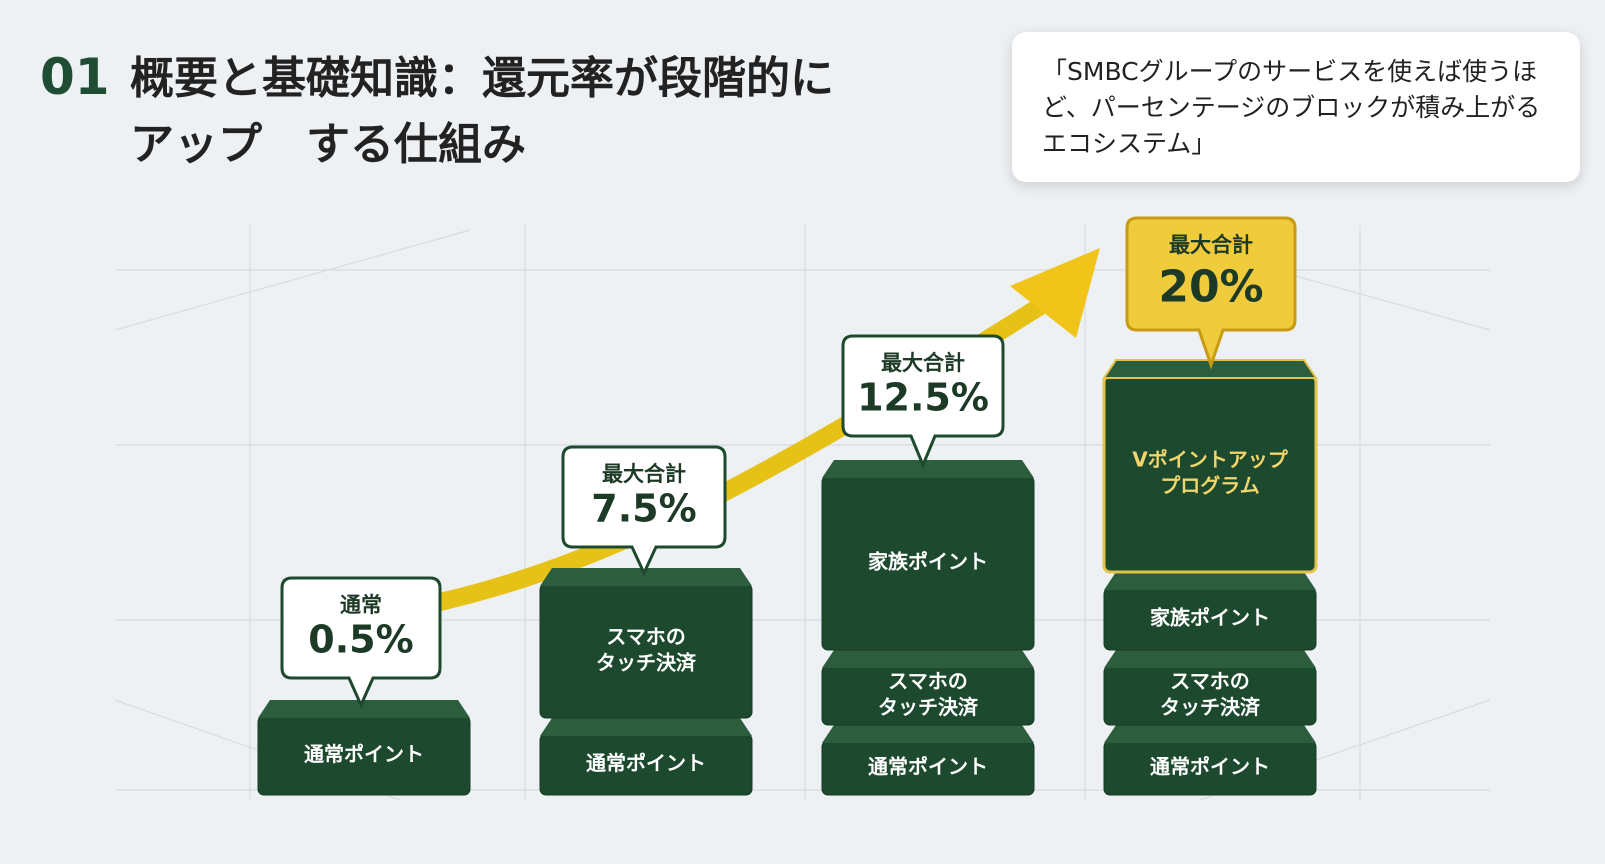 Image resolution: width=1605 pixels, height=864 pixels. What do you see at coordinates (1210, 460) in the screenshot?
I see `block-label: Vポイントアップ` at bounding box center [1210, 460].